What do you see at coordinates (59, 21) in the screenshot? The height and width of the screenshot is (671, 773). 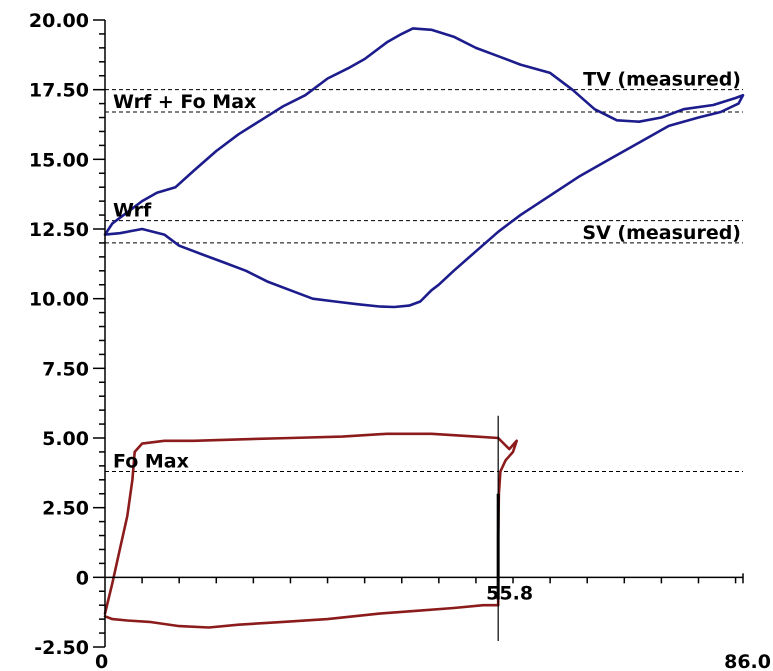 I see `y-tick-label: 20.00` at bounding box center [59, 21].